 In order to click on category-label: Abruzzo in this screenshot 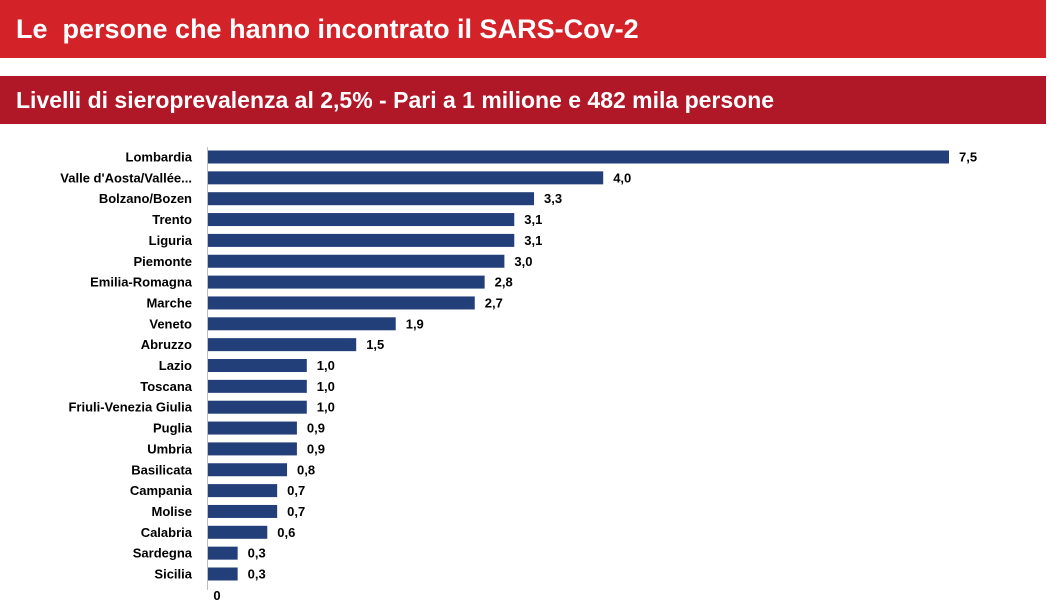, I will do `click(166, 344)`.